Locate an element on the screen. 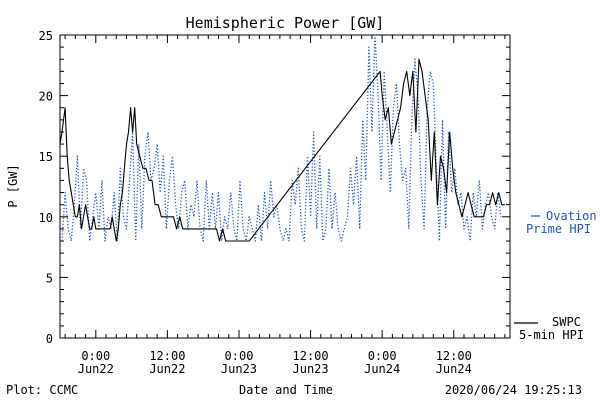 Image resolution: width=600 pixels, height=400 pixels. legend-ovation: Ovation Prime HPI is located at coordinates (561, 222).